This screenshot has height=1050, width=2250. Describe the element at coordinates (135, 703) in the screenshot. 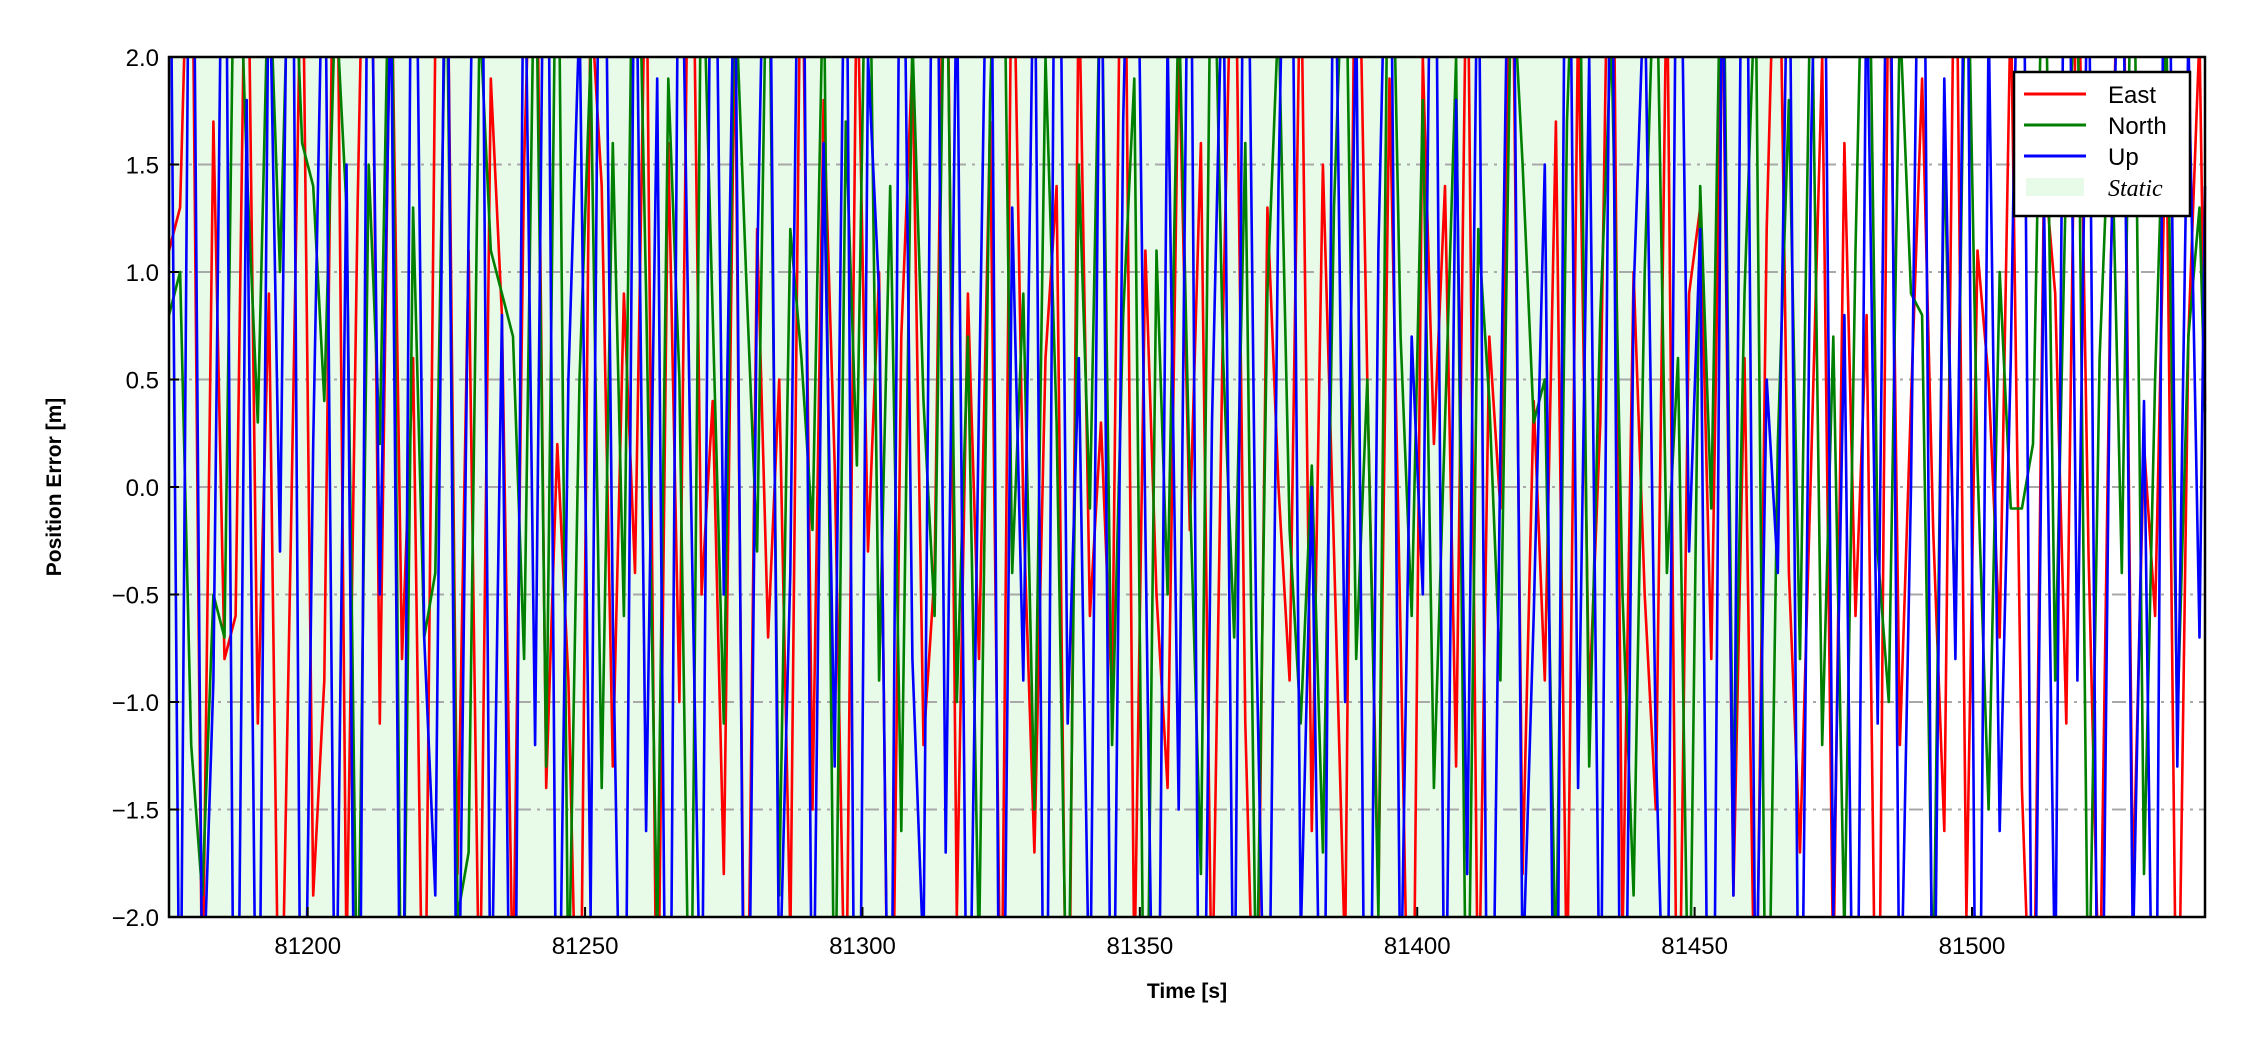

I see `y-tick-label: −1.0` at that location.